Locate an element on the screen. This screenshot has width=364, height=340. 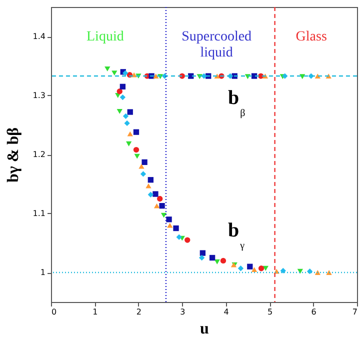
x-tick-label: 4 is located at coordinates (226, 312).